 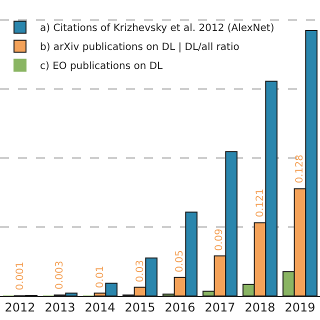 What do you see at coordinates (140, 307) in the screenshot?
I see `x-tick-label: 2015` at bounding box center [140, 307].